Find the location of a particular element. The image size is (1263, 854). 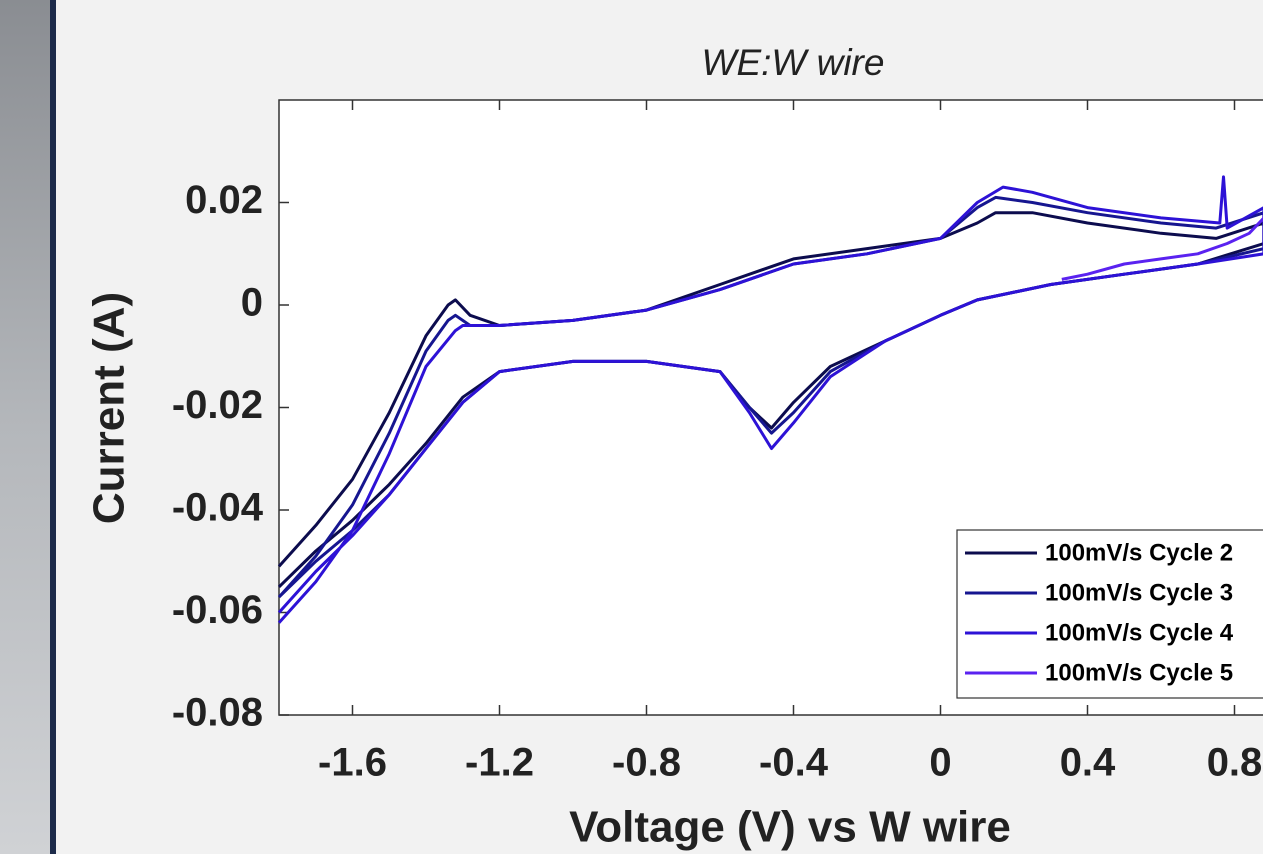

side-photo is located at coordinates (25, 427).